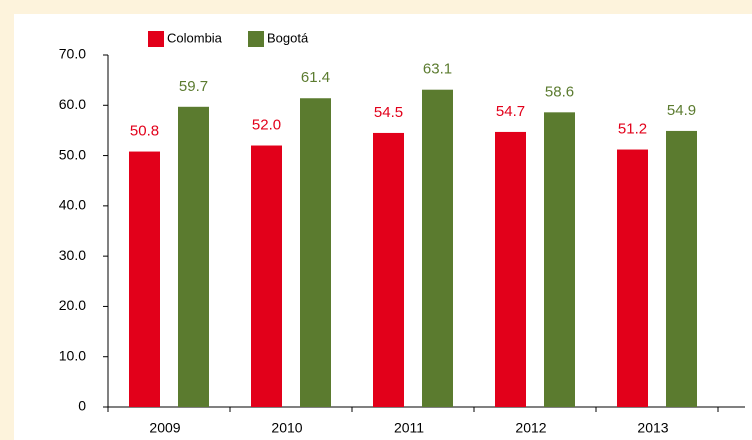  What do you see at coordinates (315, 77) in the screenshot?
I see `data-label: 61.4` at bounding box center [315, 77].